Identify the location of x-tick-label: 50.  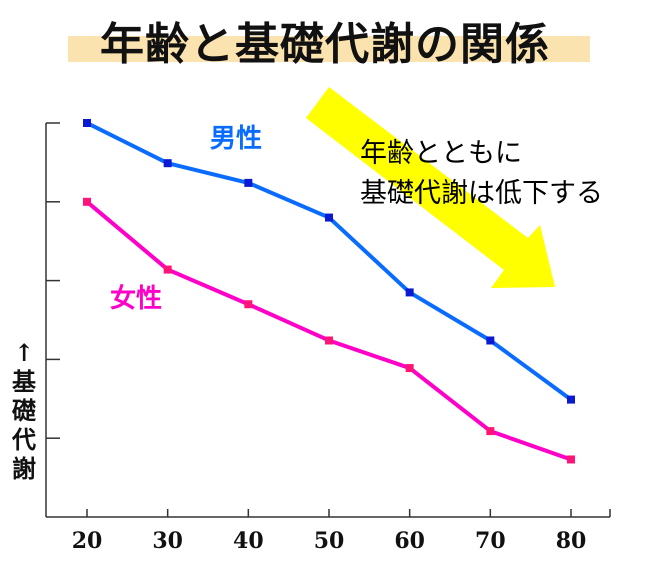
(329, 541).